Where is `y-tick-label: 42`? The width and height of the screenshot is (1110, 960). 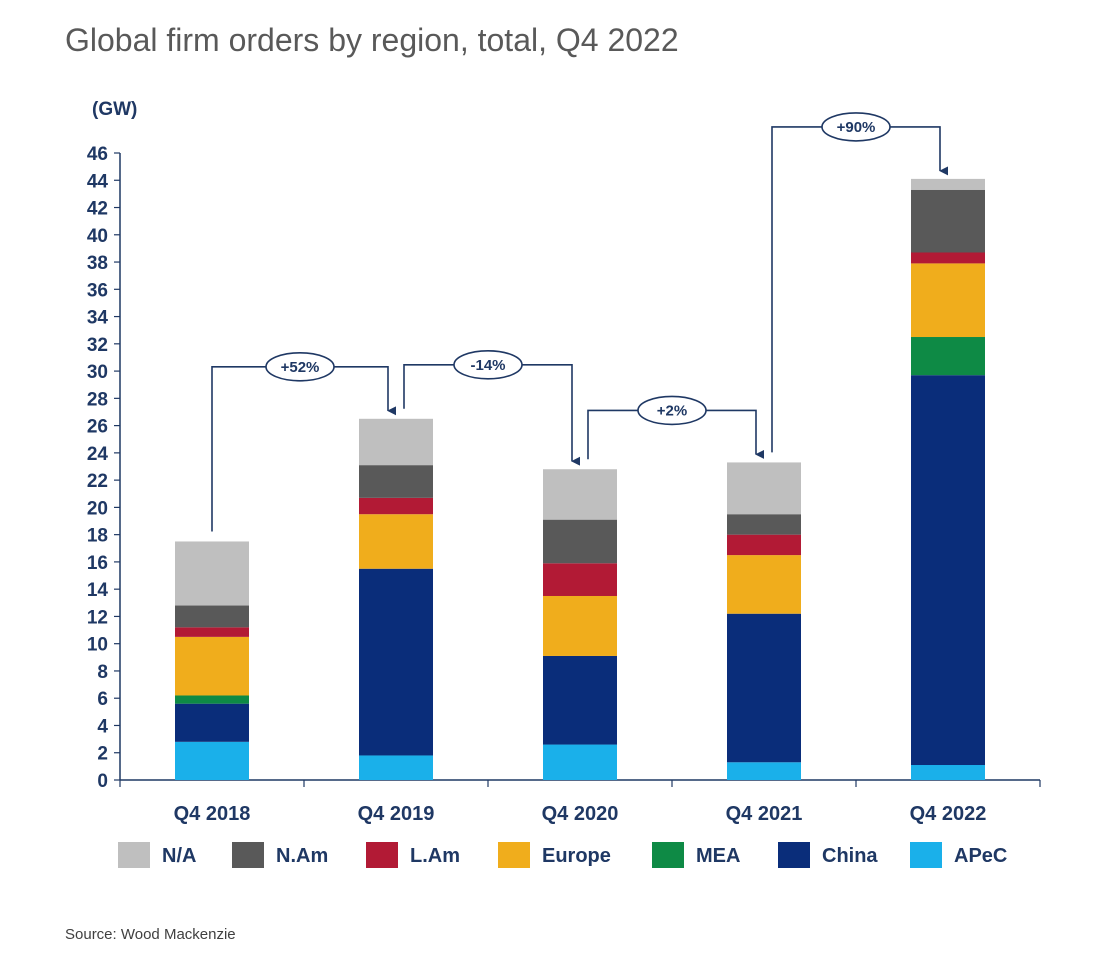
y-tick-label: 42 is located at coordinates (97, 209).